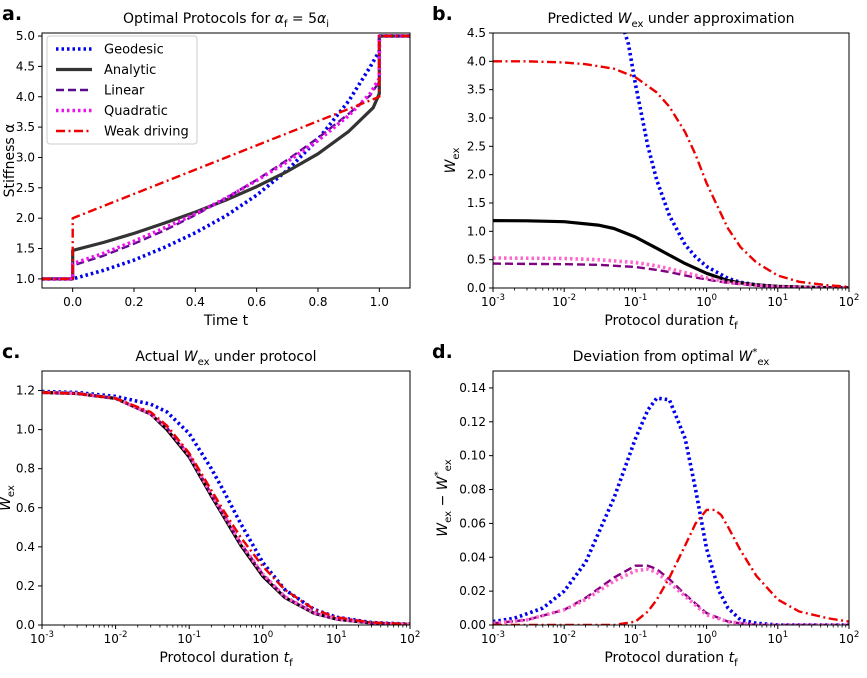 Image resolution: width=867 pixels, height=678 pixels. I want to click on chart-c-series-weak-driving, so click(226, 508).